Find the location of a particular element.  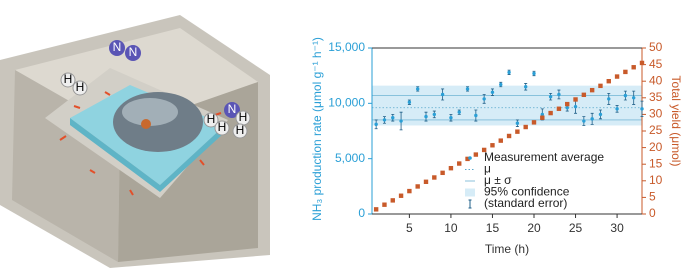

y2-tick-label: 50 is located at coordinates (656, 47).